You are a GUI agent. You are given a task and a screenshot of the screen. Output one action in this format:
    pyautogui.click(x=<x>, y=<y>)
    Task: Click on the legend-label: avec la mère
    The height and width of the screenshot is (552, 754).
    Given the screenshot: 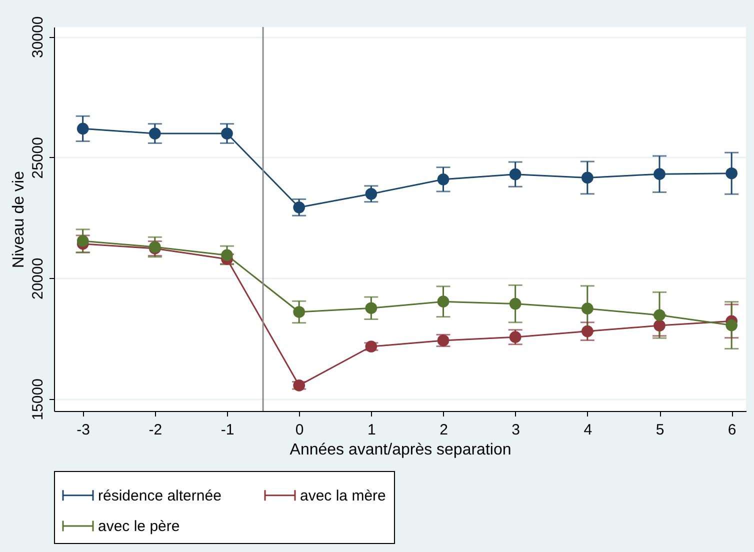 What is the action you would take?
    pyautogui.click(x=343, y=495)
    